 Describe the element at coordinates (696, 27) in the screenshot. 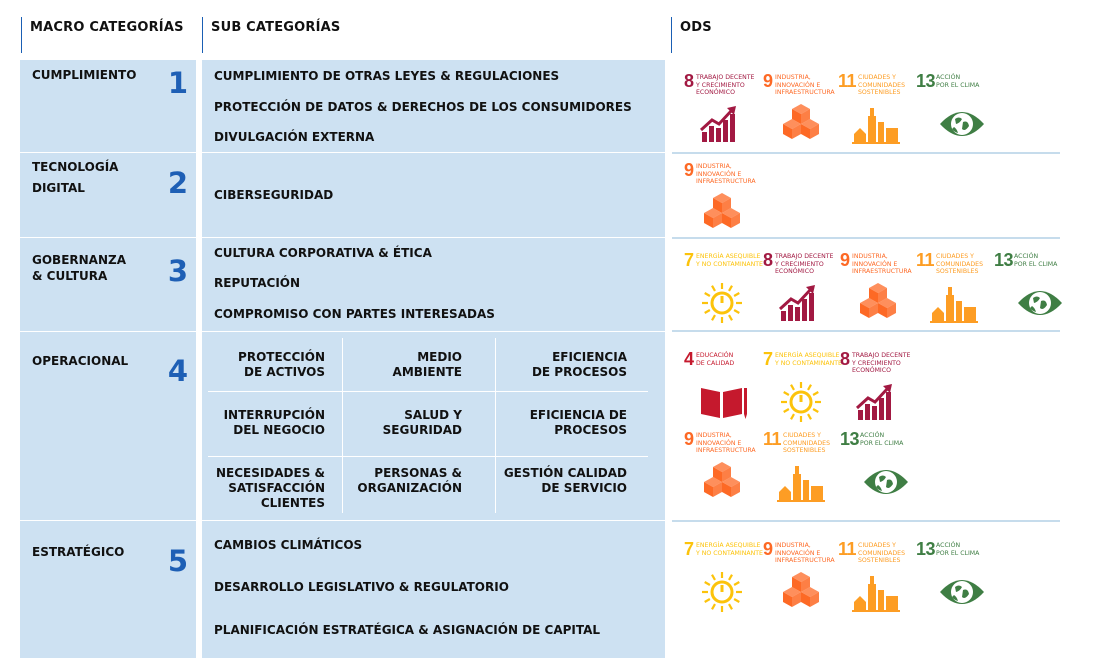

I see `ods-header-text: ODS` at that location.